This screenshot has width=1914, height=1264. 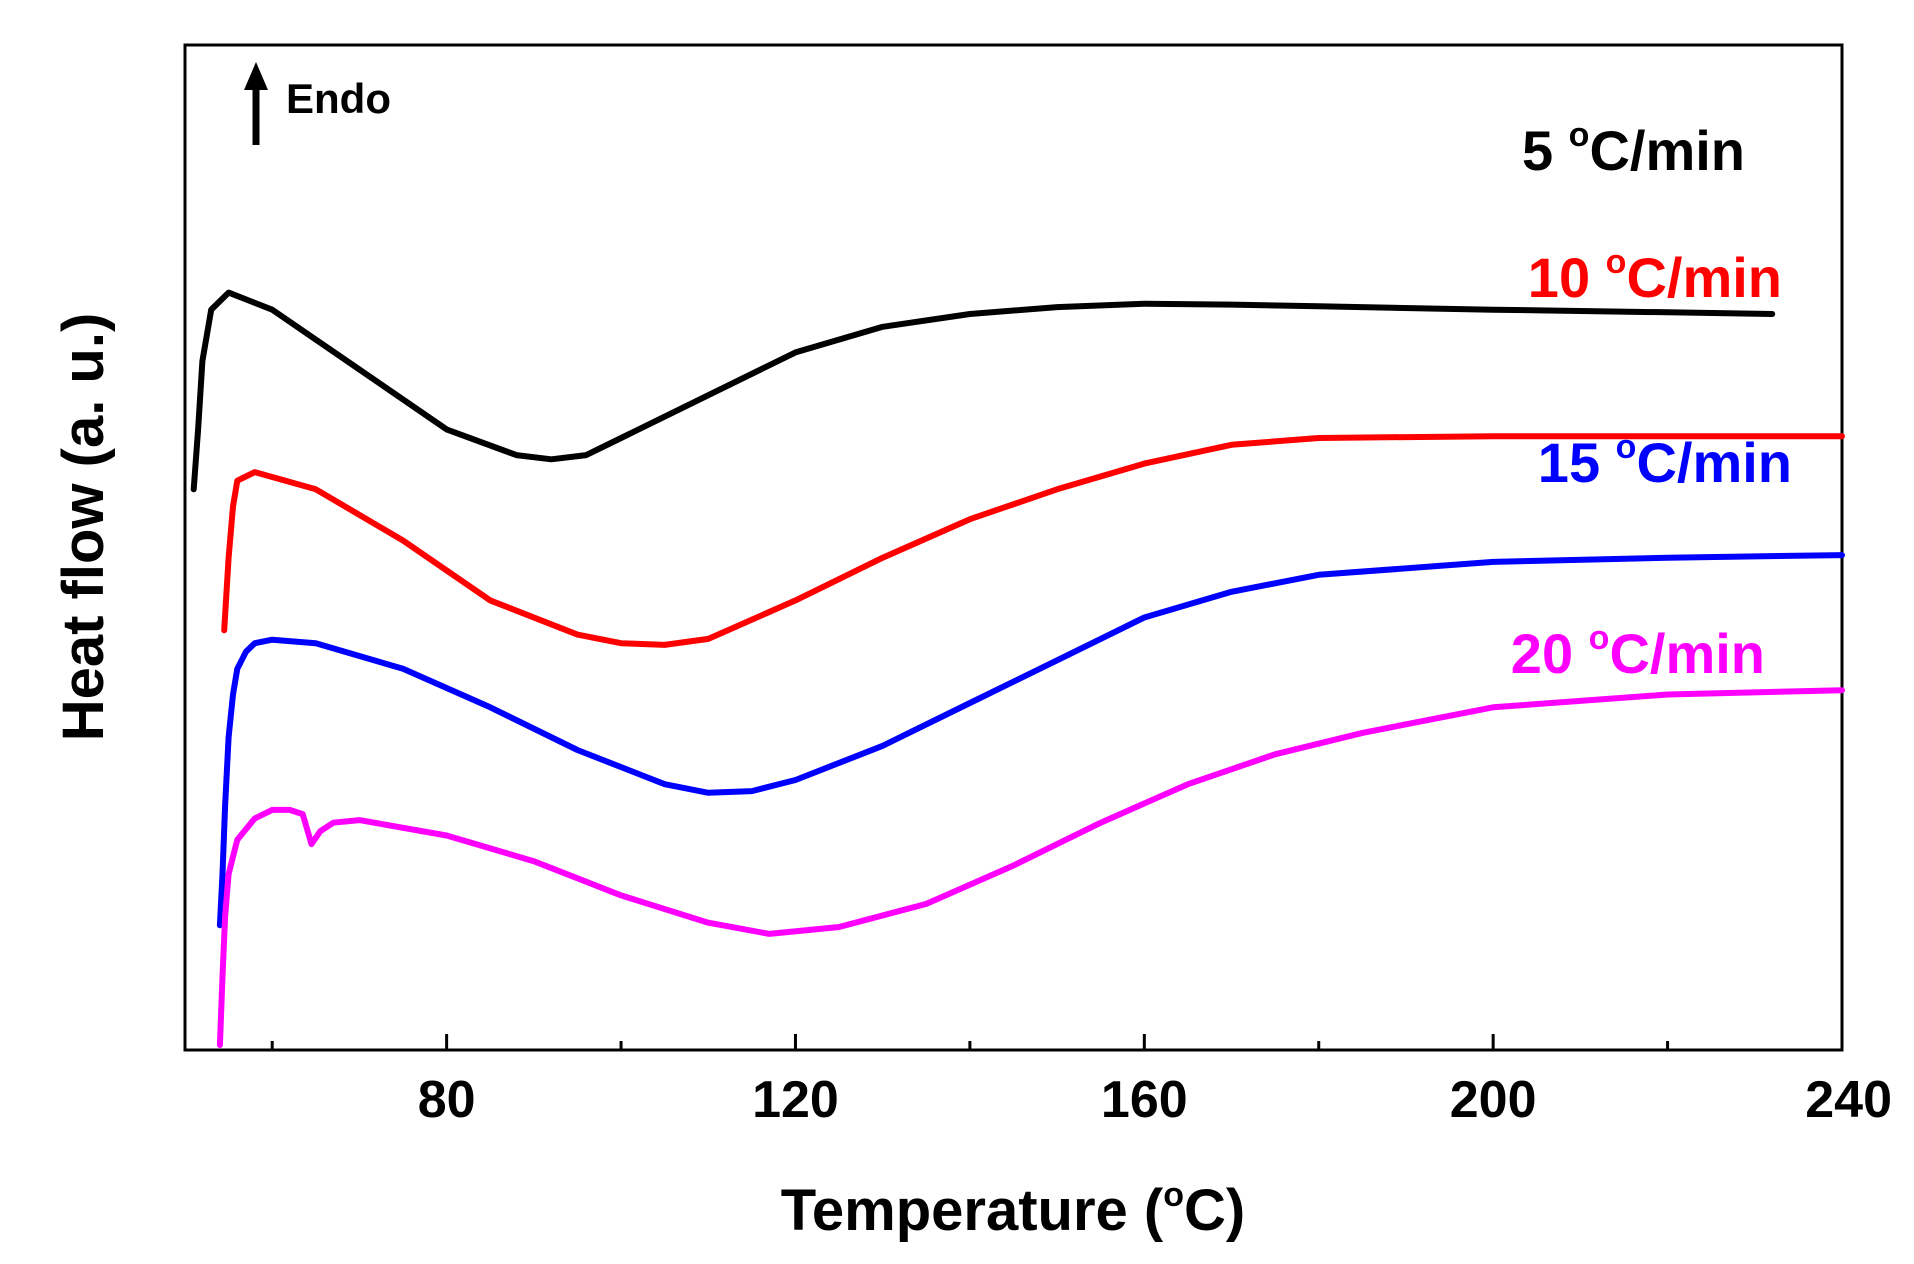 What do you see at coordinates (1848, 1100) in the screenshot?
I see `x-tick-label: 240` at bounding box center [1848, 1100].